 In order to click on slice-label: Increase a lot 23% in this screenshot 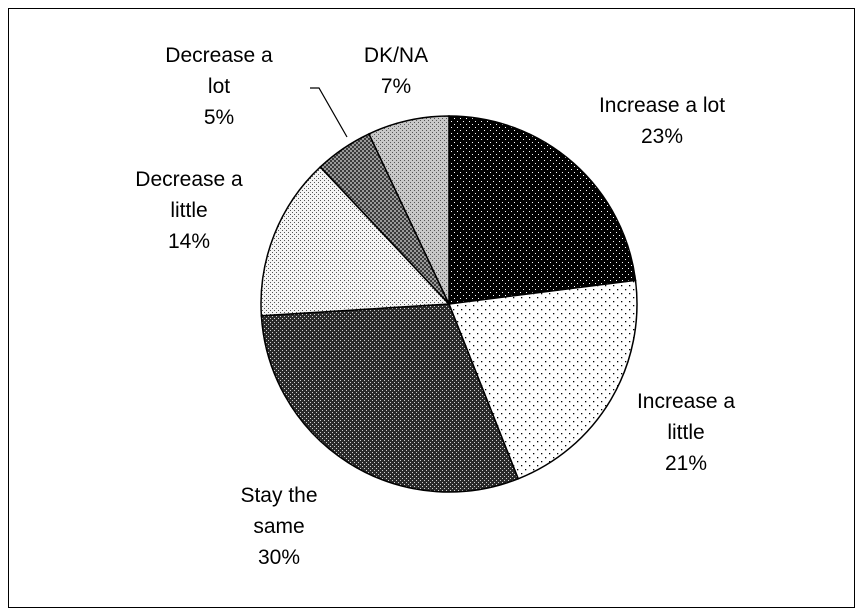, I will do `click(662, 121)`.